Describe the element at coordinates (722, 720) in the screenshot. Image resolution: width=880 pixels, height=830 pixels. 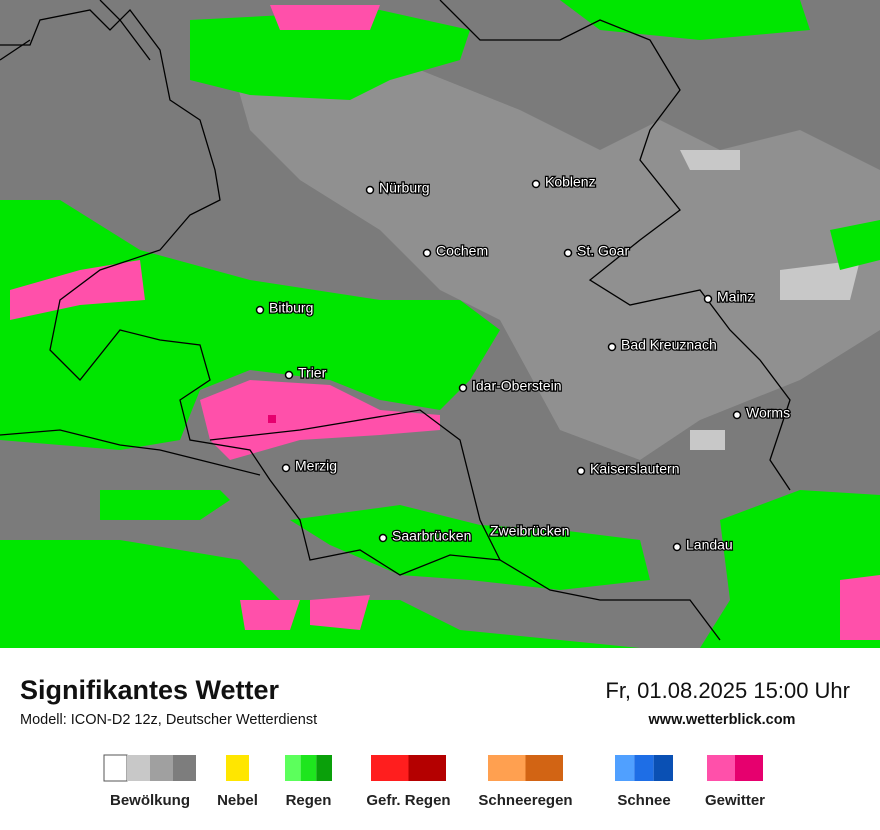
I see `website: www.wetterblick.com` at that location.